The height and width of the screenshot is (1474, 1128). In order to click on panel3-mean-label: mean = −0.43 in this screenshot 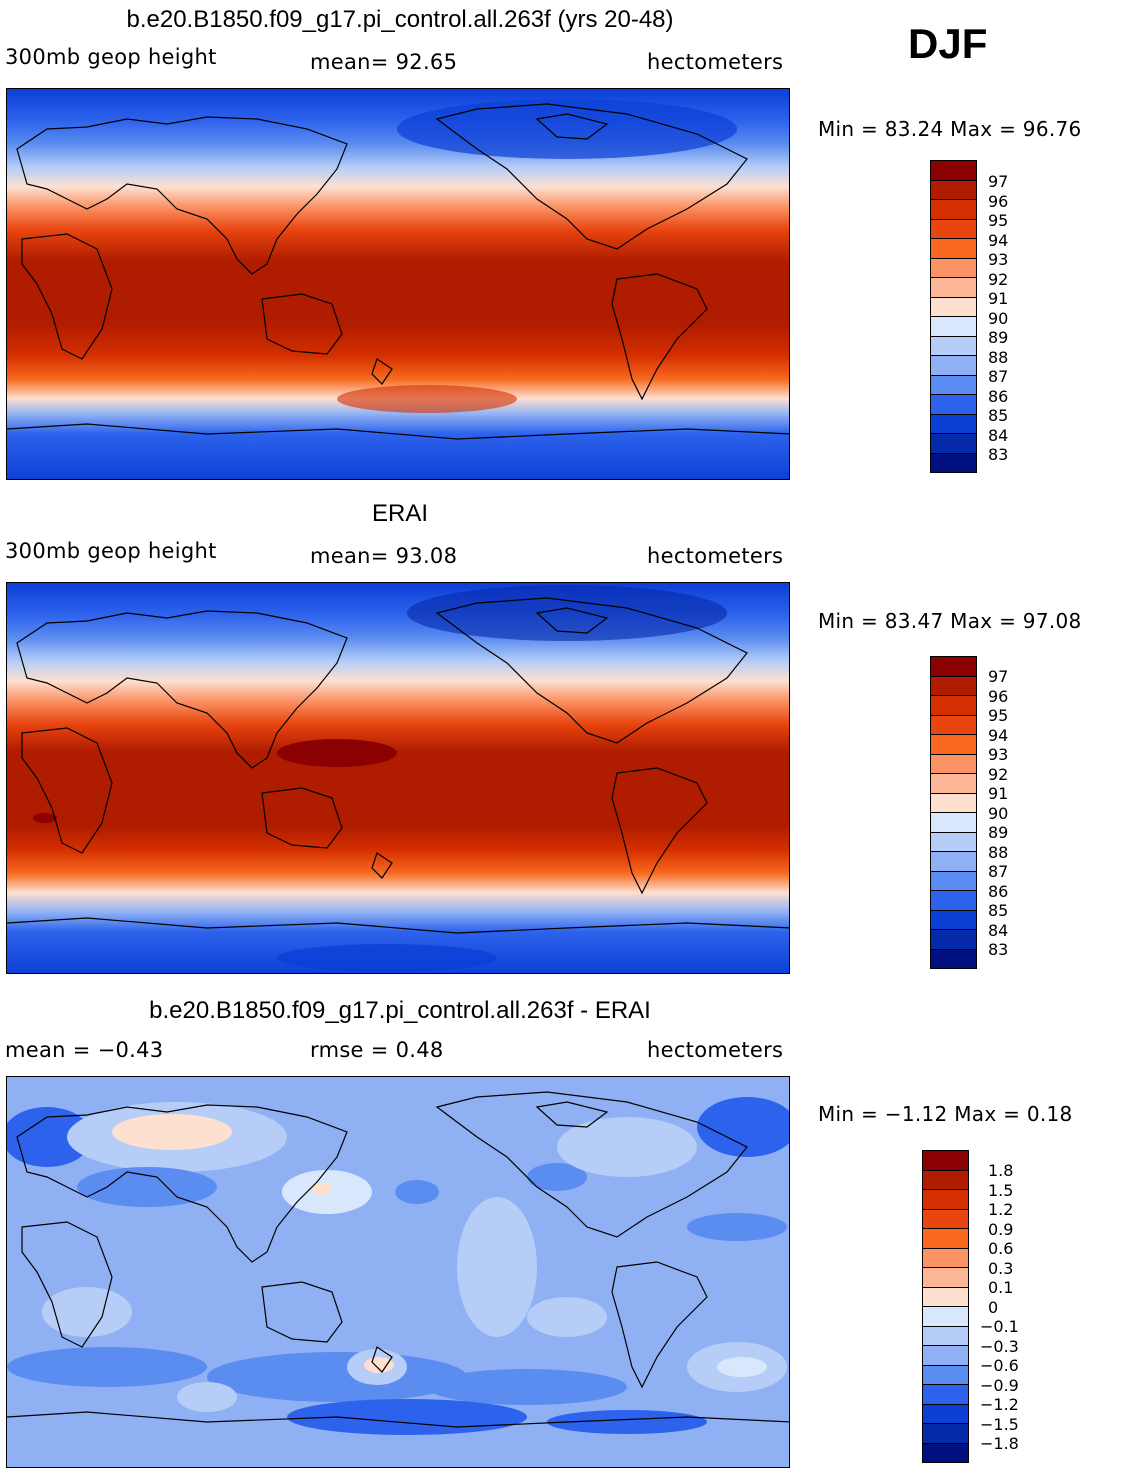, I will do `click(84, 1050)`.